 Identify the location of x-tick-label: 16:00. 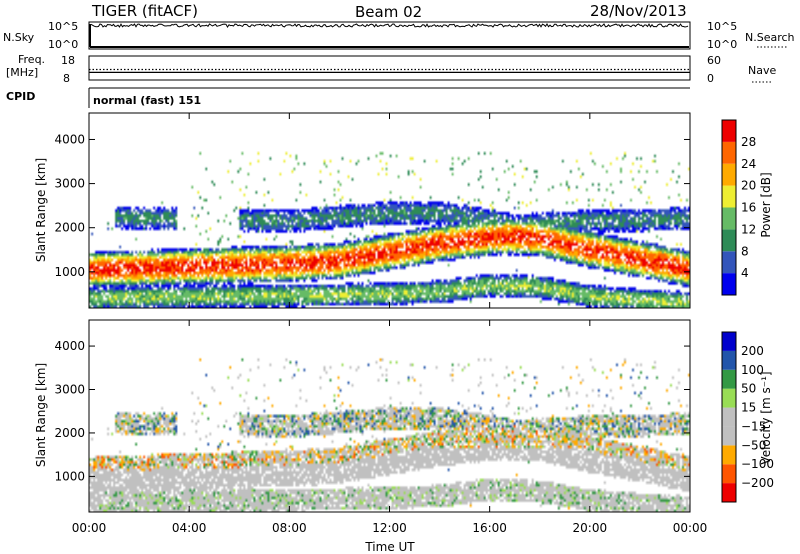
(489, 528).